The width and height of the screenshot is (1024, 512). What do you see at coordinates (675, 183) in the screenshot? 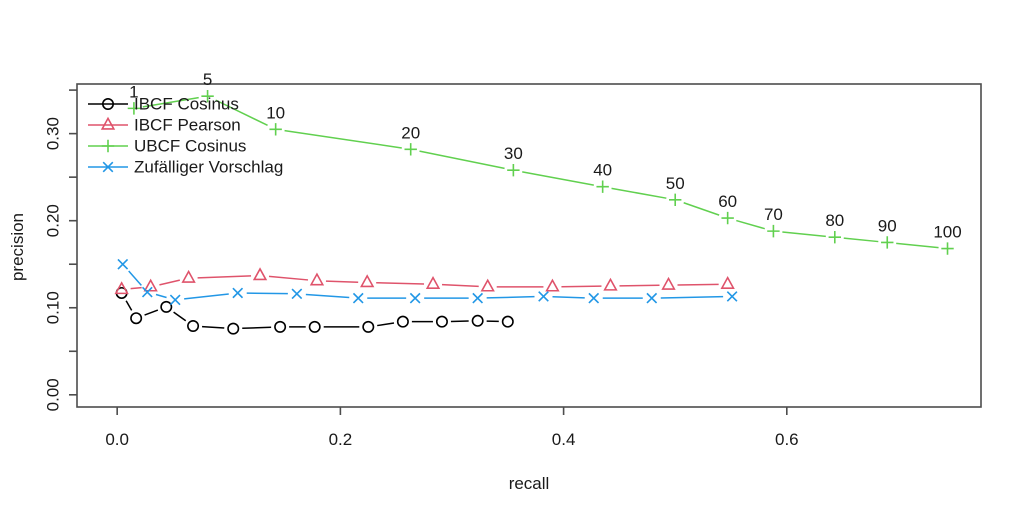
I see `point-label: 50` at bounding box center [675, 183].